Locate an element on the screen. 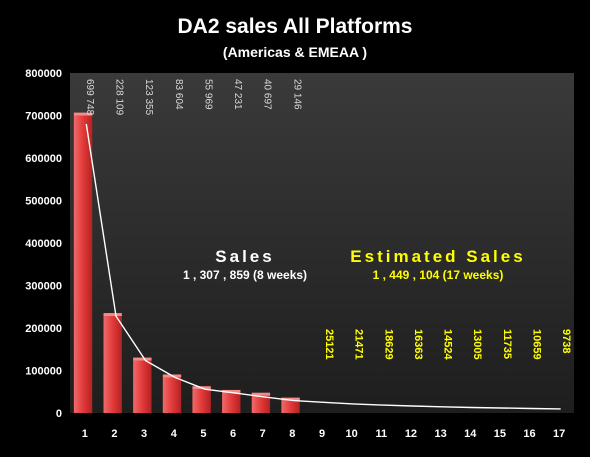 Image resolution: width=590 pixels, height=457 pixels. estimated-value-label: 25121 is located at coordinates (329, 344).